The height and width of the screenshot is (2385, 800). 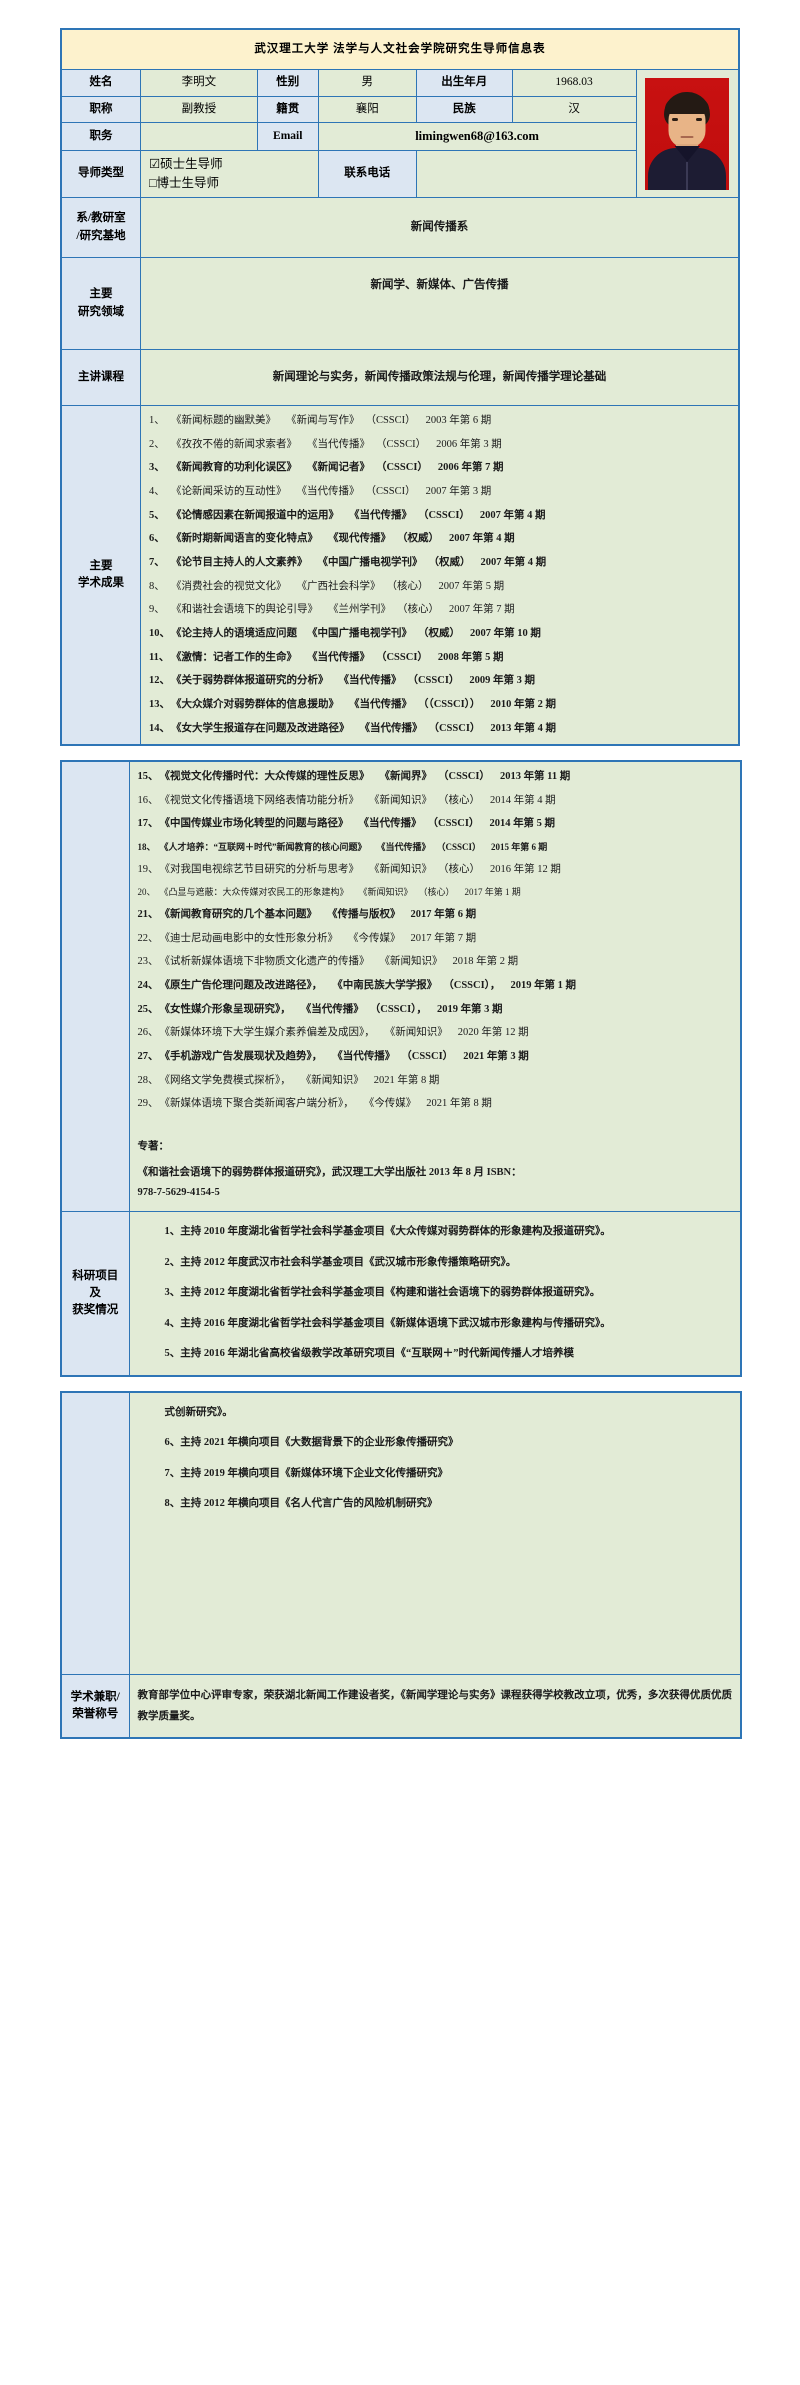 What do you see at coordinates (417, 610) in the screenshot?
I see `publication-index: （核心）` at bounding box center [417, 610].